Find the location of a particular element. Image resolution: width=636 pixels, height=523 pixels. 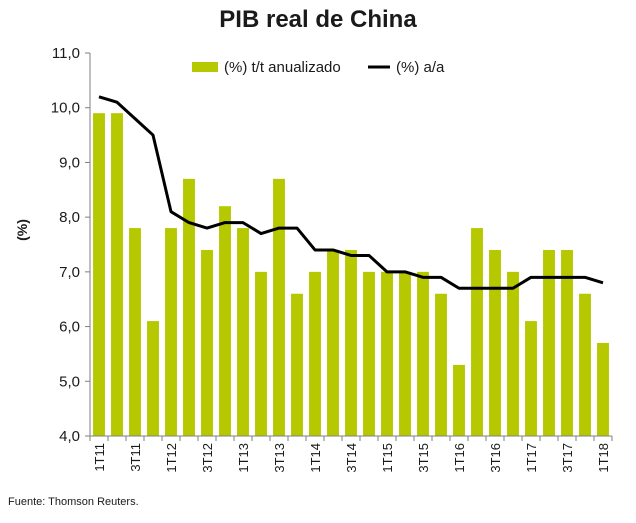

source-note: Fuente: Thomson Reuters. is located at coordinates (73, 502).